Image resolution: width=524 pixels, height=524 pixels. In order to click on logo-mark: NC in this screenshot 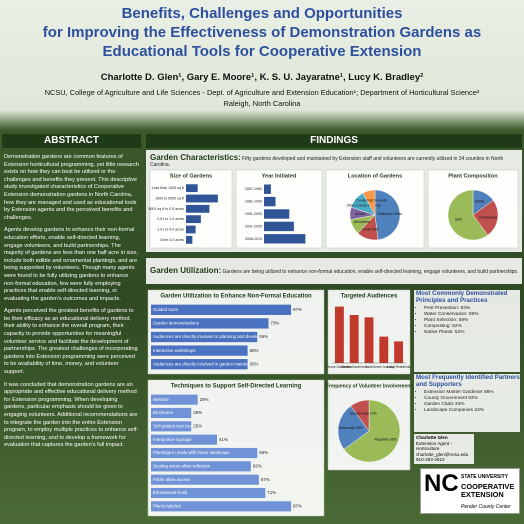, I will do `click(441, 483)`.